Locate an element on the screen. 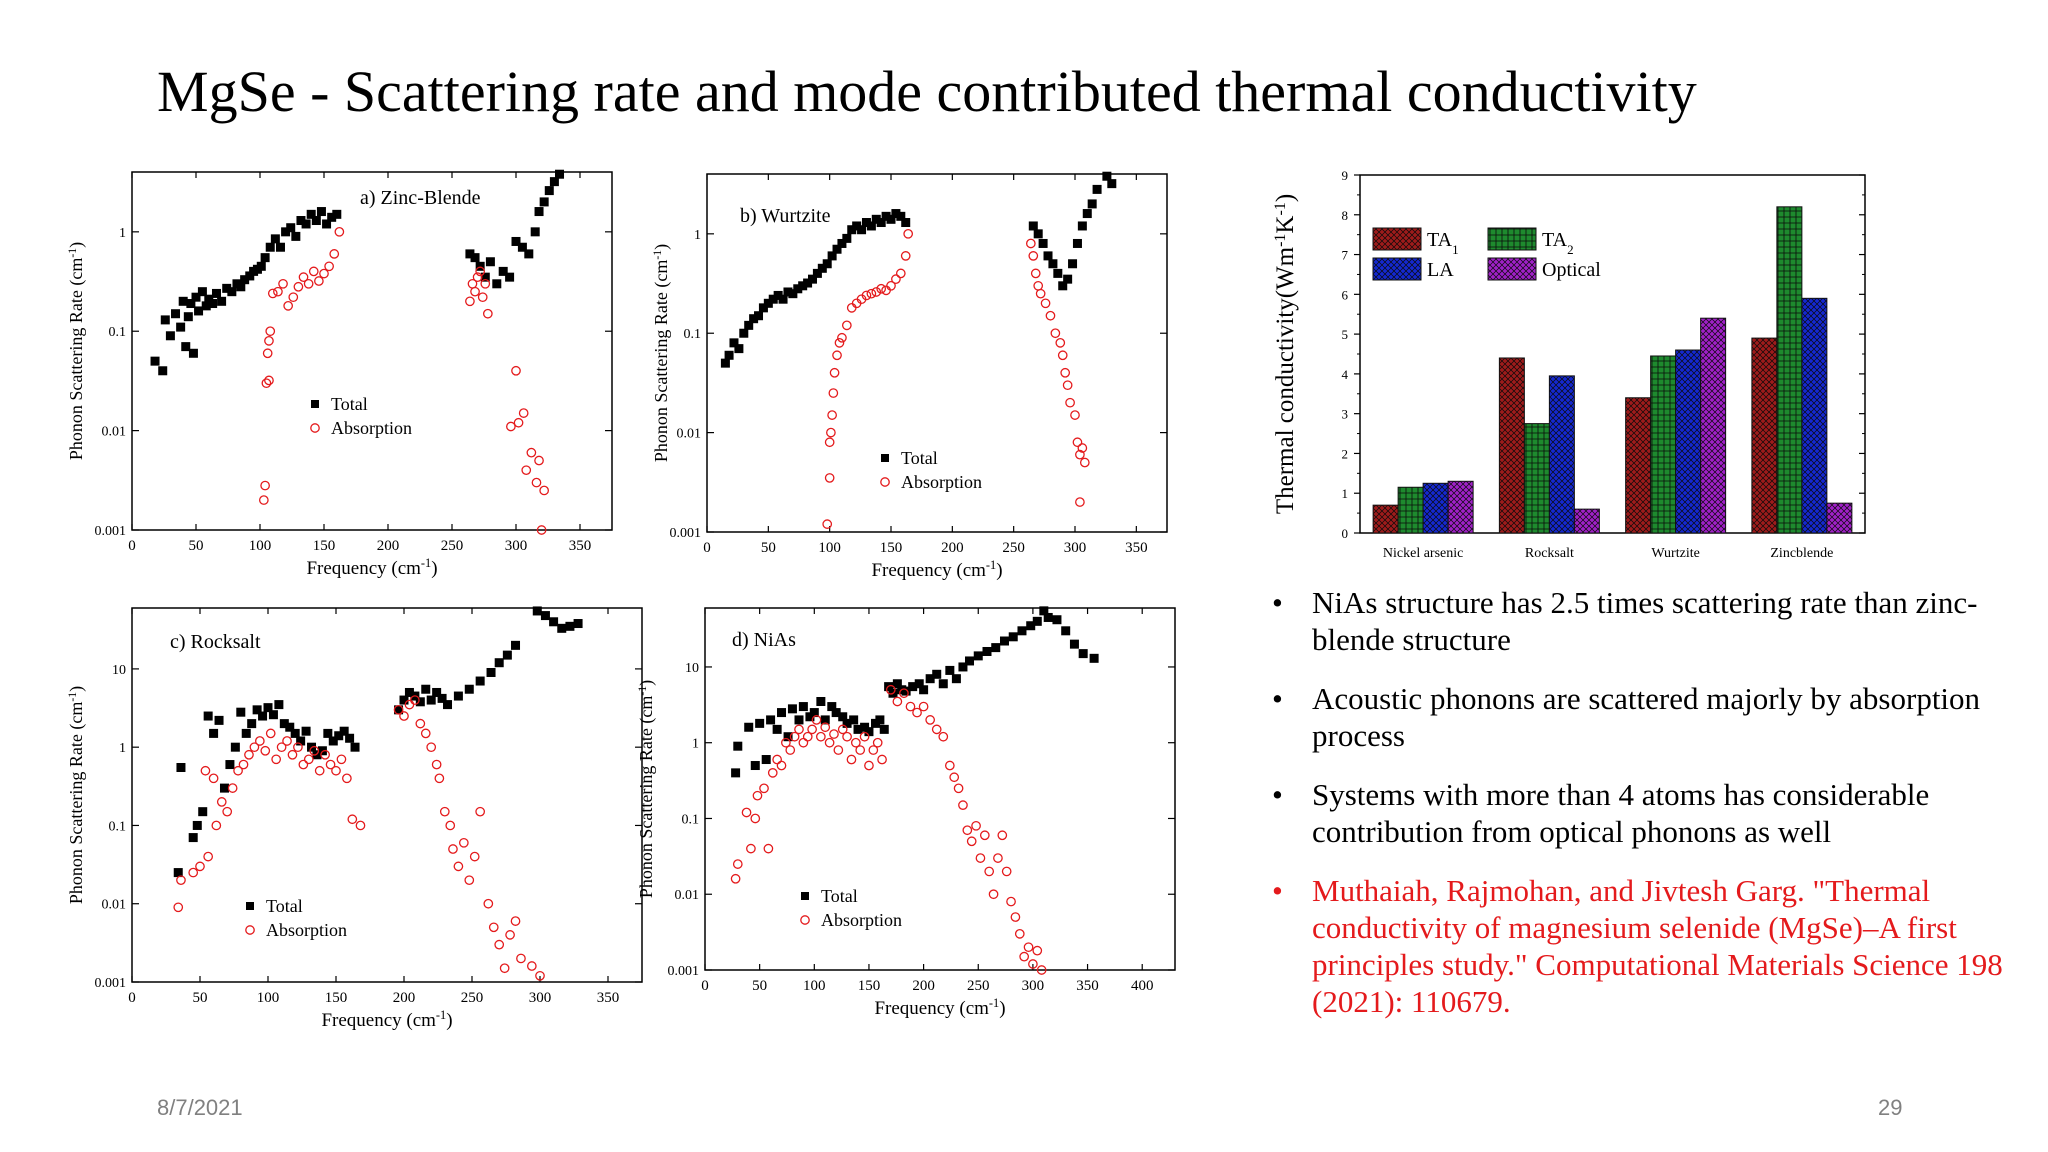  x-tick-label: Rocksalt is located at coordinates (1549, 553).